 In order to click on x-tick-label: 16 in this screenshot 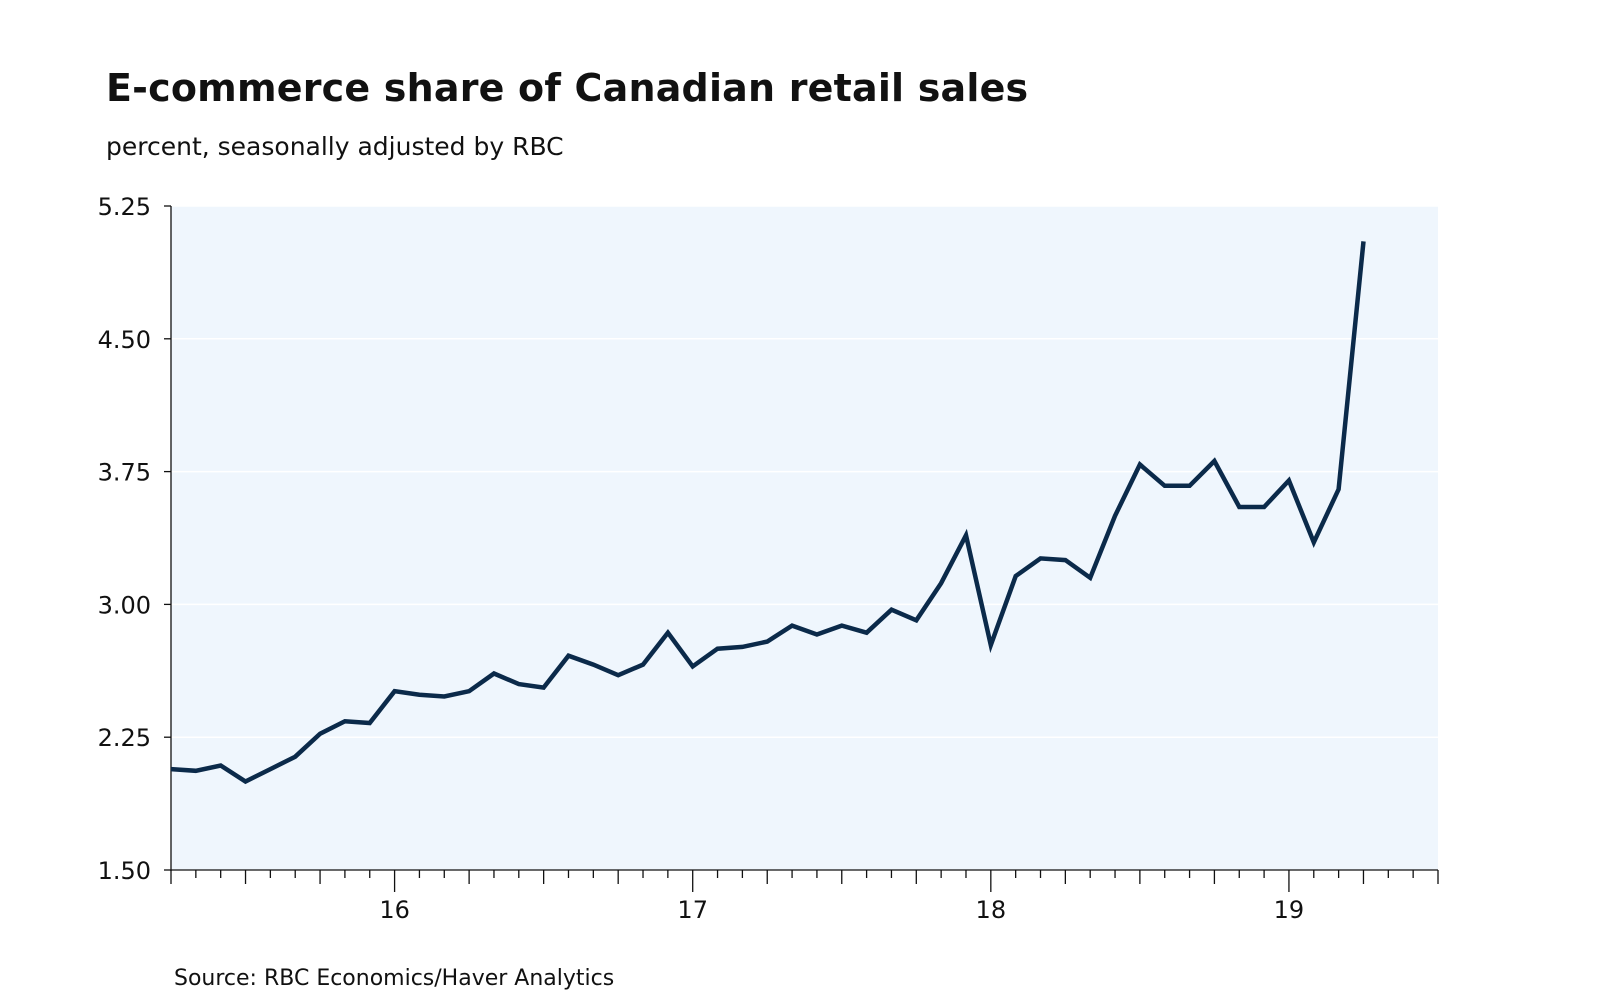, I will do `click(394, 910)`.